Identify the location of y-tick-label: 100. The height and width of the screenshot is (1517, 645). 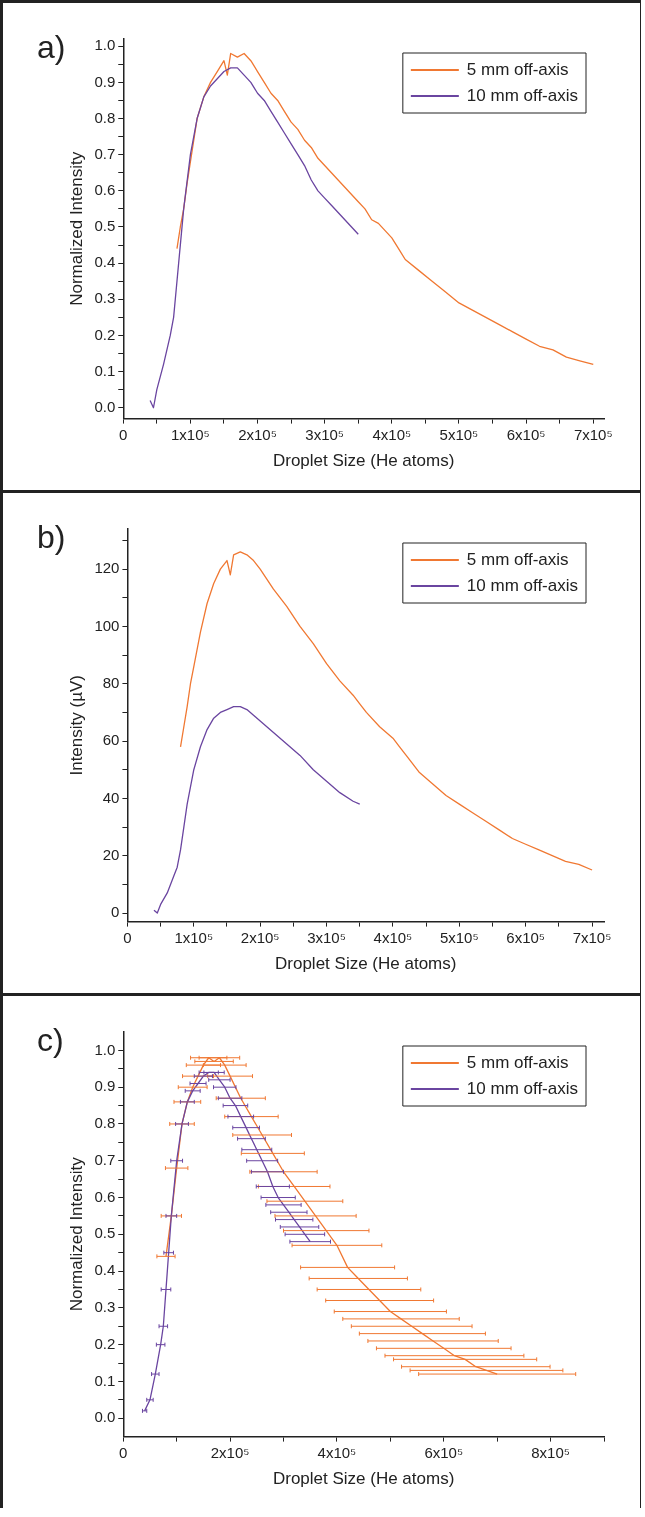
(107, 625).